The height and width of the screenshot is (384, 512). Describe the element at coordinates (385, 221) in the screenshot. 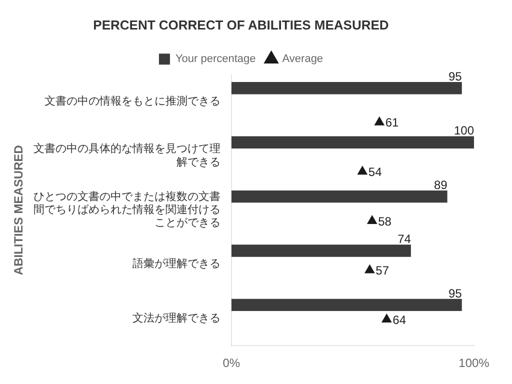

I see `data-label: 58` at that location.